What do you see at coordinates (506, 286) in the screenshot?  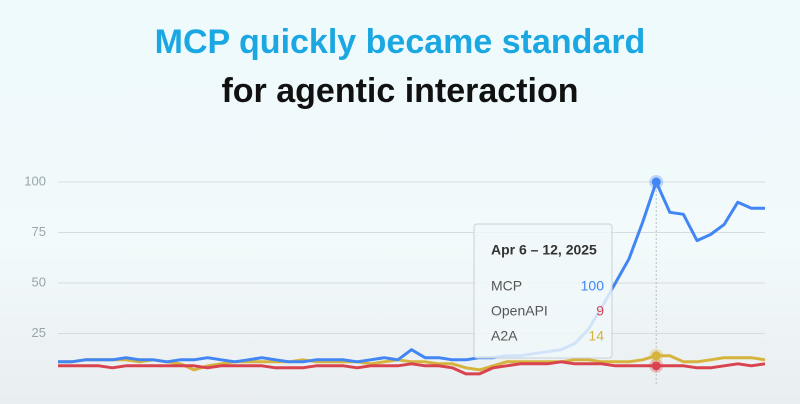 I see `tooltip-name: MCP` at bounding box center [506, 286].